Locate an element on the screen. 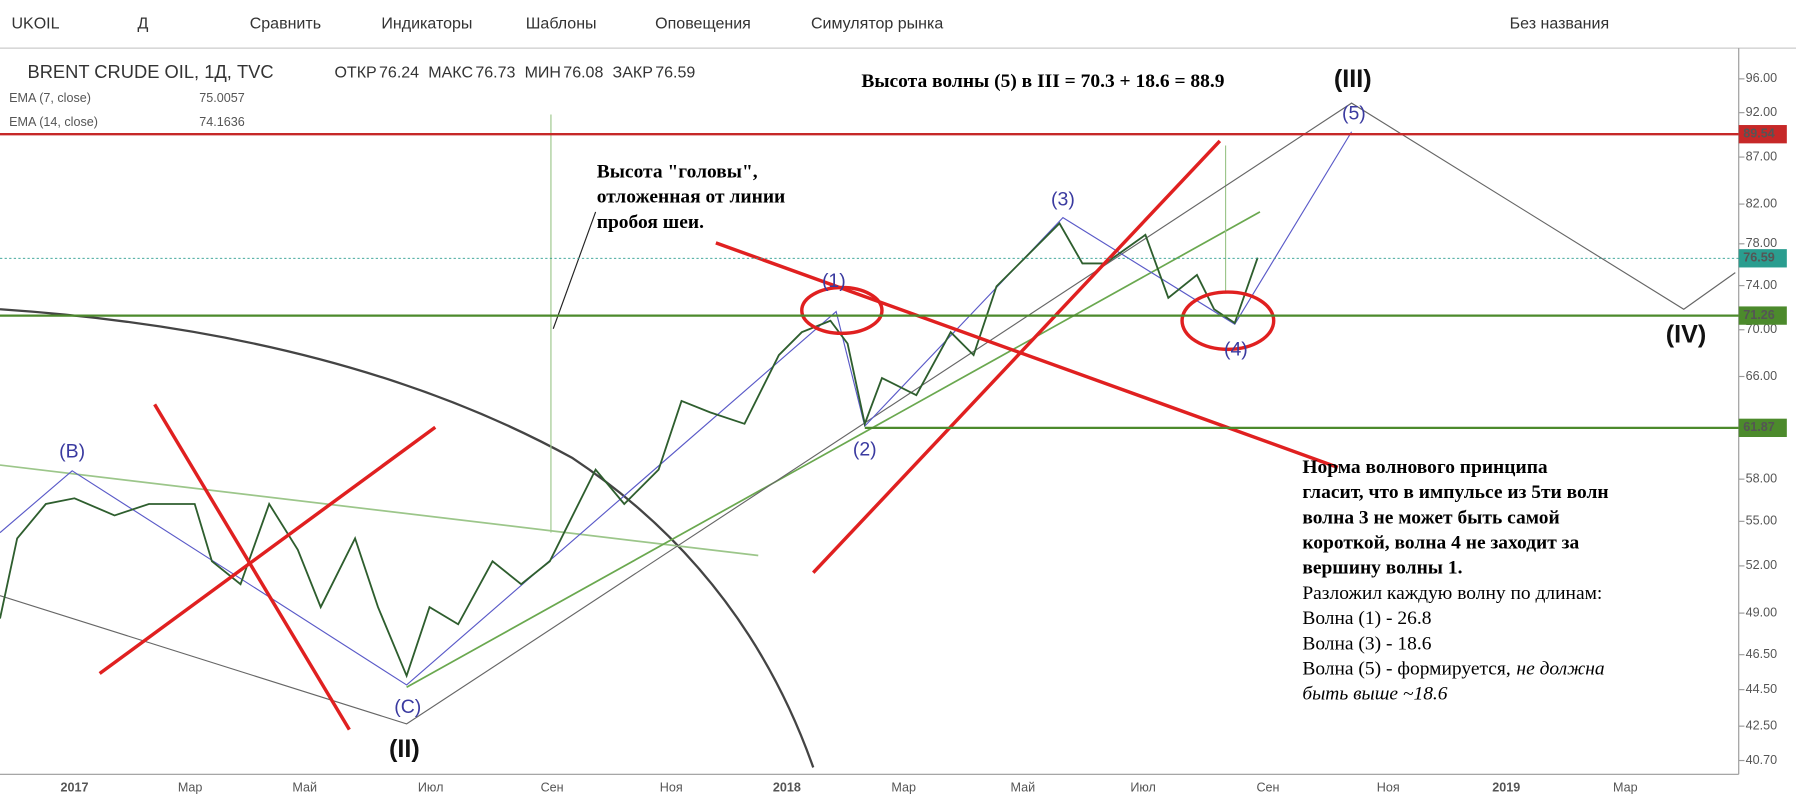 Image resolution: width=1796 pixels, height=808 pixels. wave-label: (III) is located at coordinates (1353, 79).